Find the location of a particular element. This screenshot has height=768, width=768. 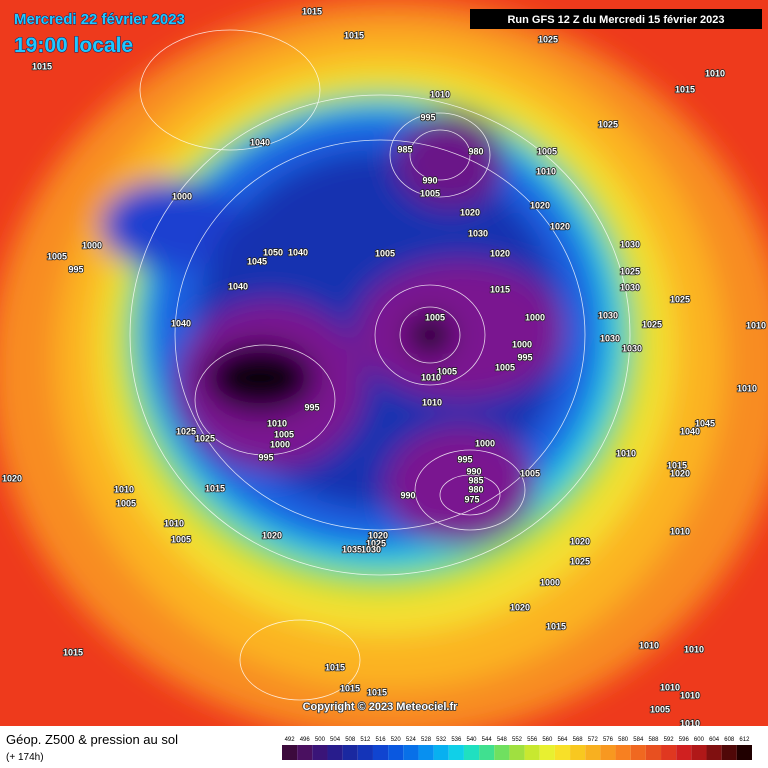

scale-label: 604 is located at coordinates (714, 740).